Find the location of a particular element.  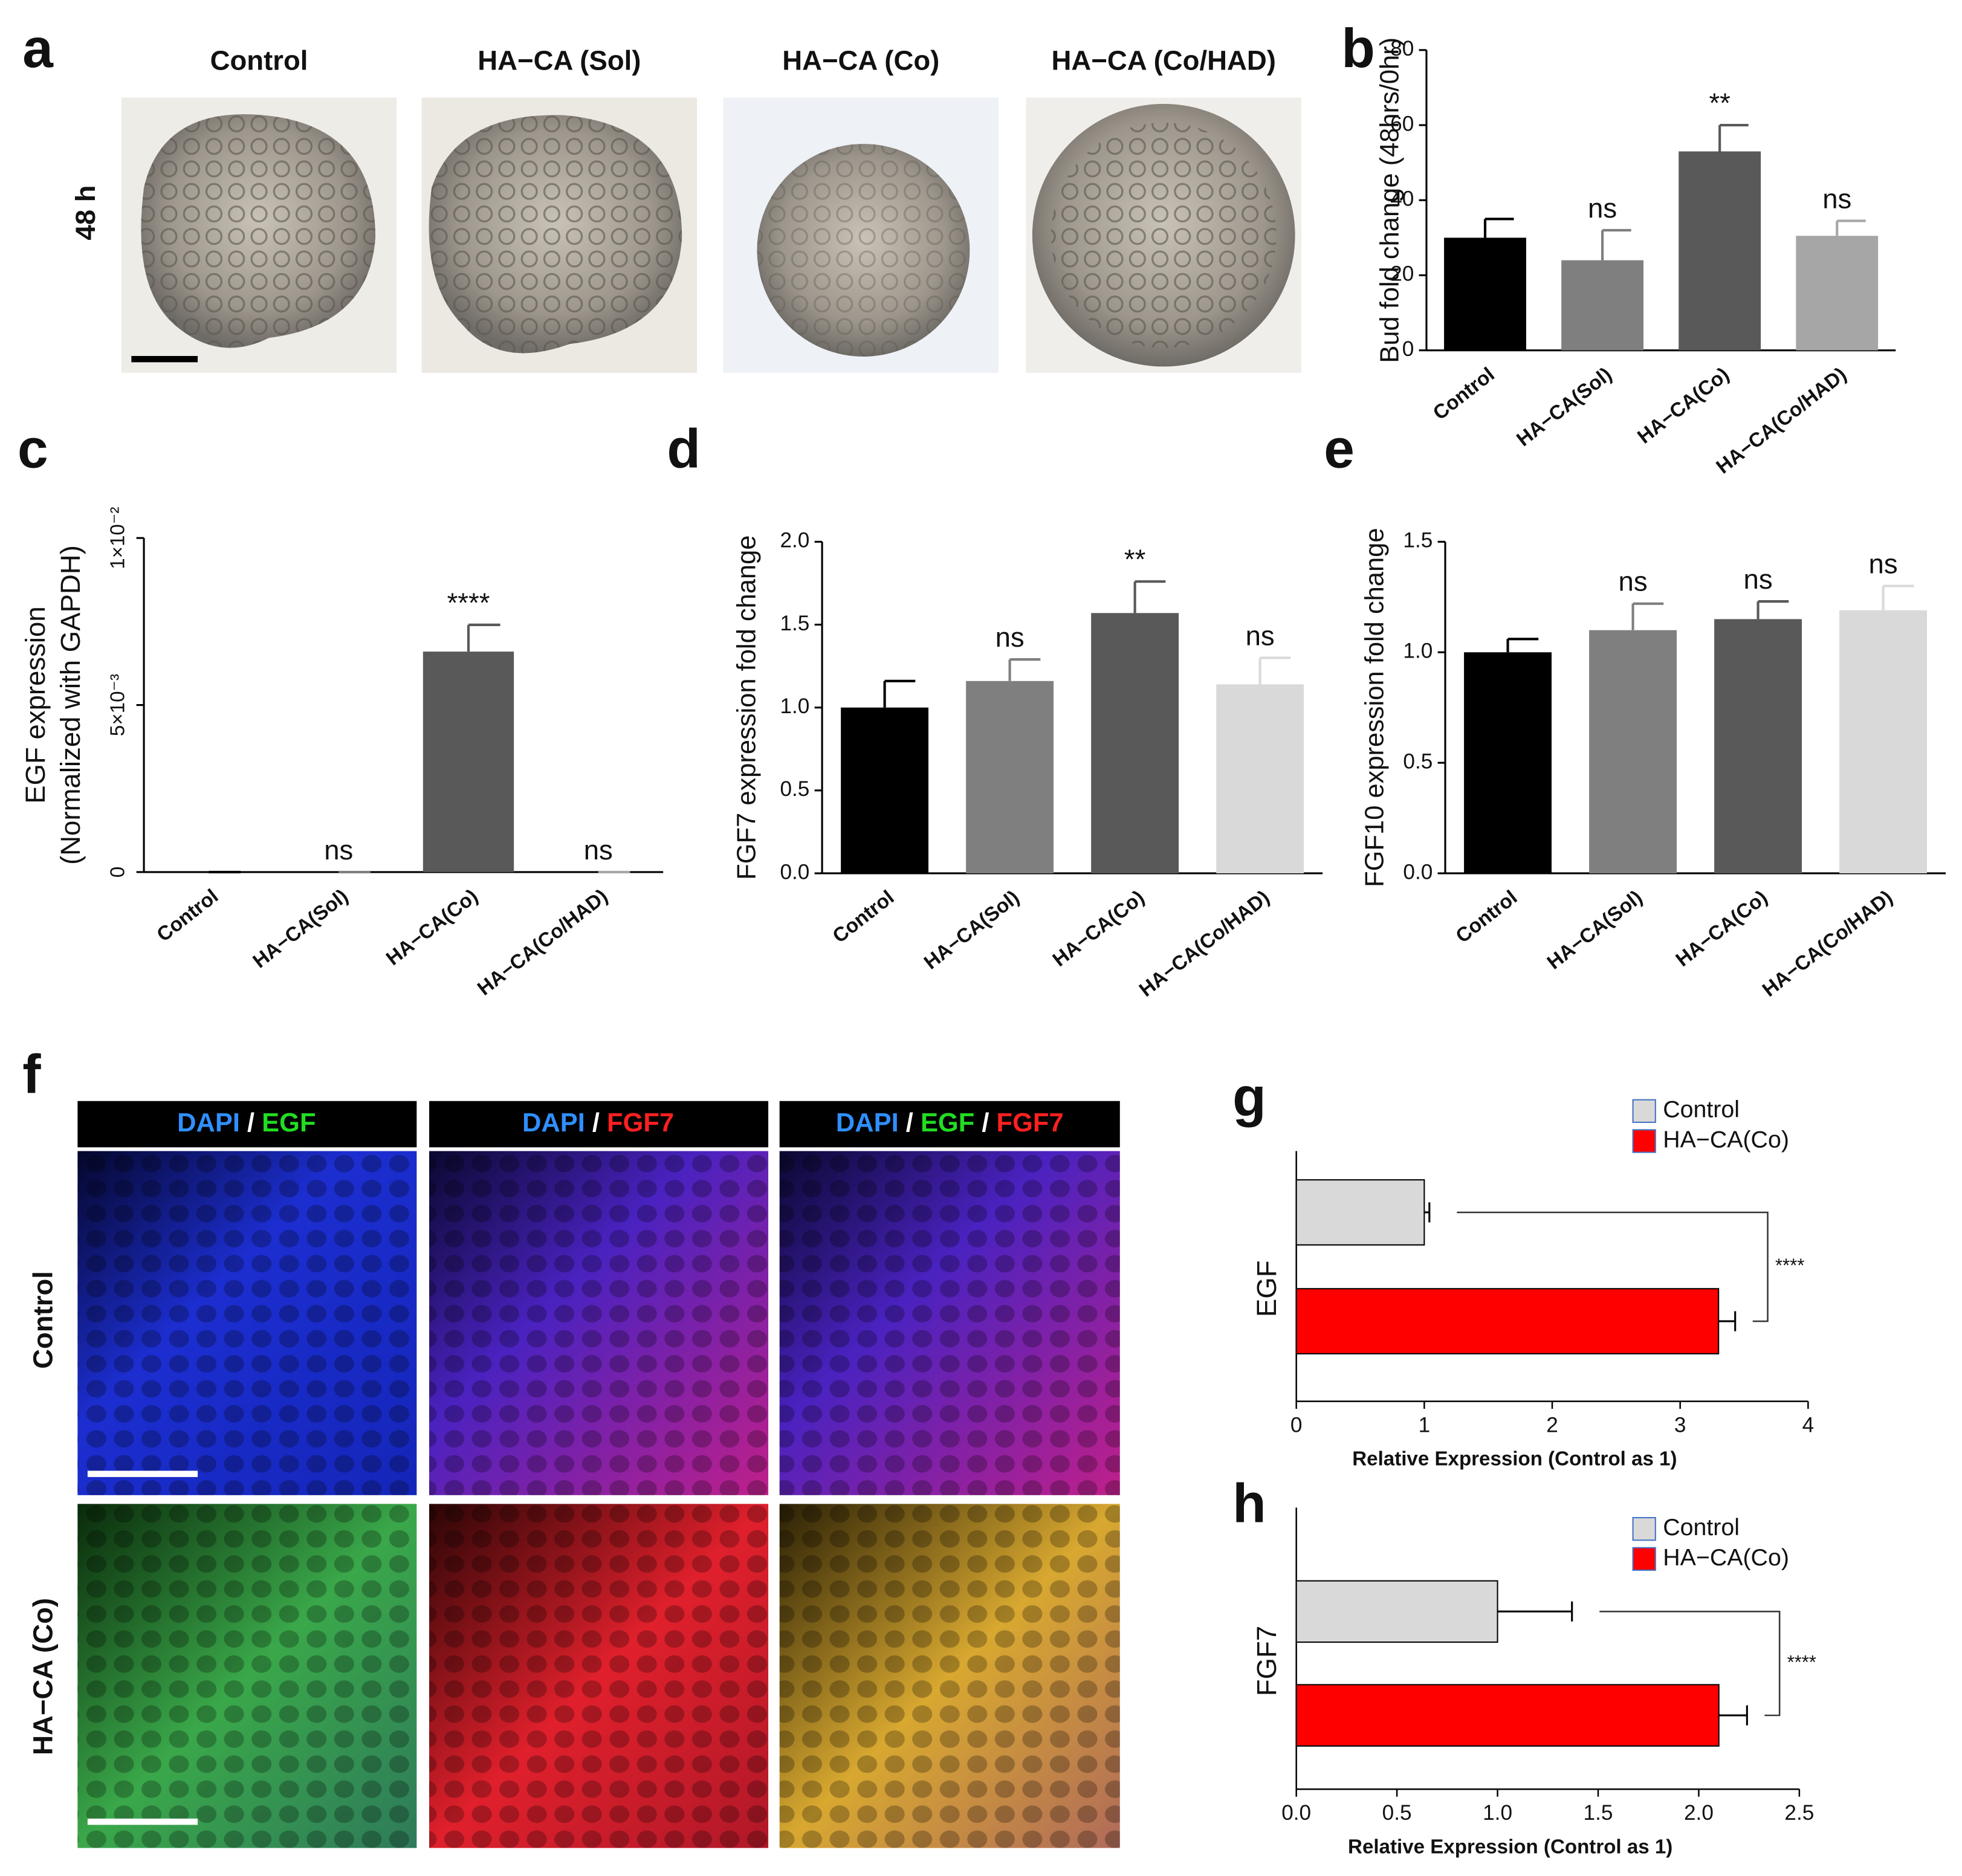

y-tick-label: 80 is located at coordinates (1402, 48).